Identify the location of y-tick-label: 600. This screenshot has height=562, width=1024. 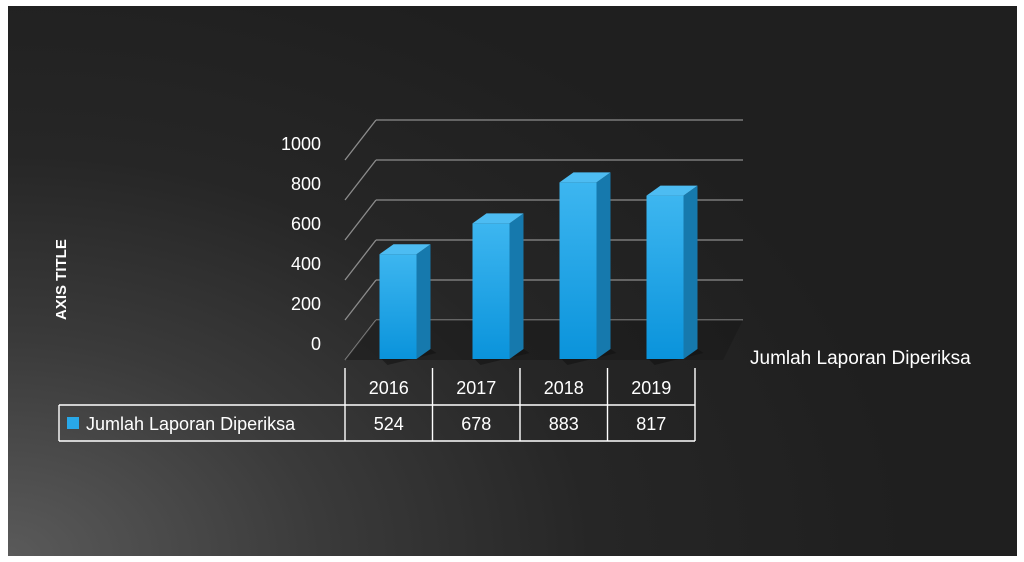
(306, 224).